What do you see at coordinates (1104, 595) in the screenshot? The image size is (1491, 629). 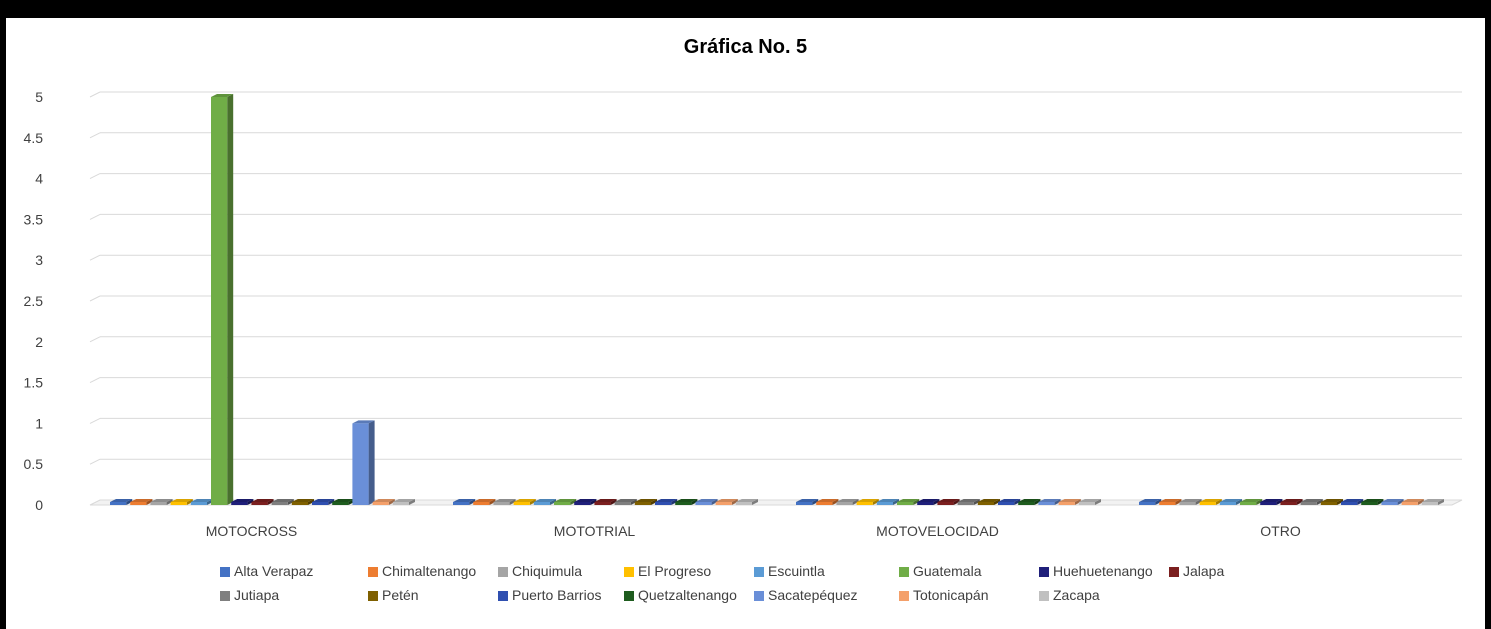 I see `legend-item: Zacapa` at bounding box center [1104, 595].